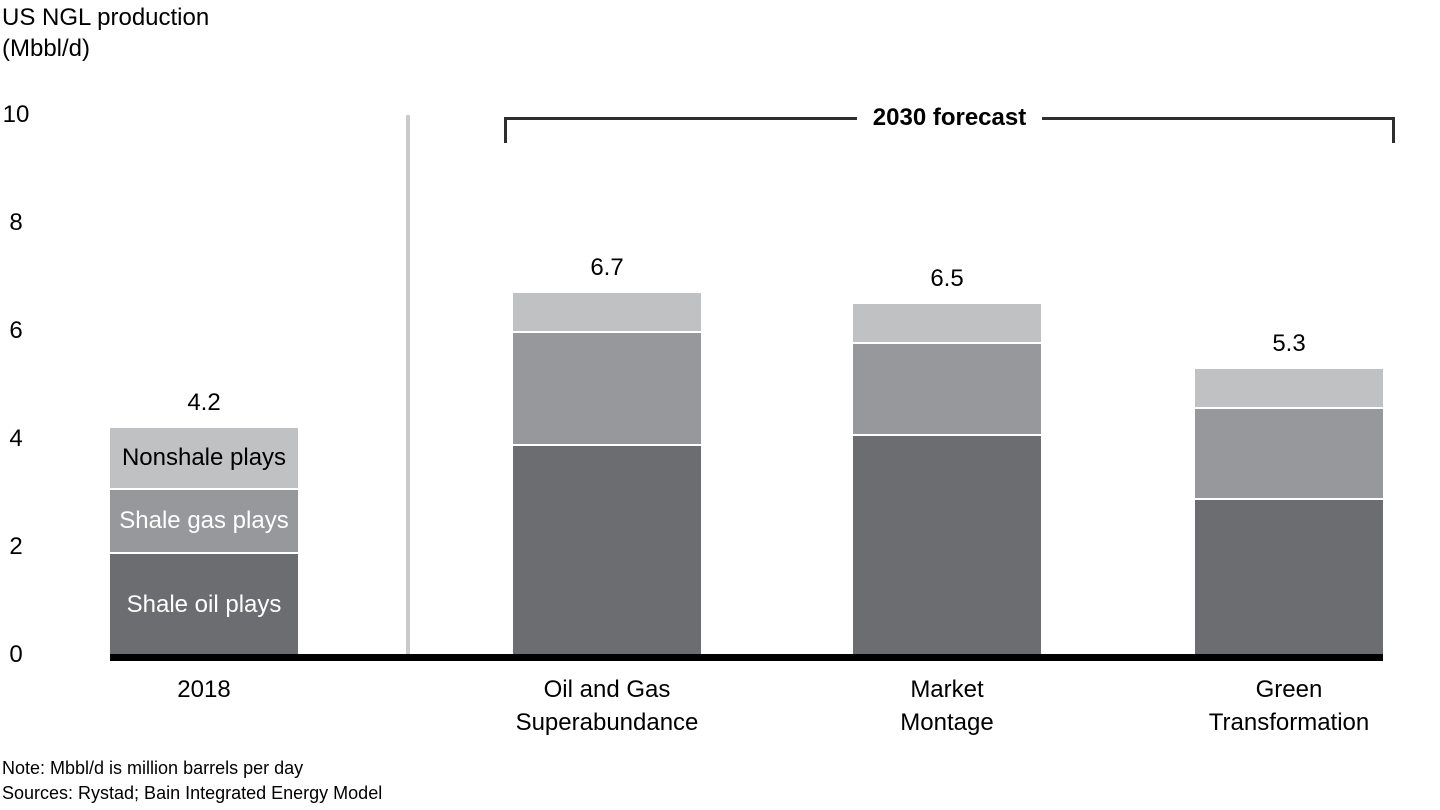 This screenshot has height=810, width=1440. What do you see at coordinates (505, 130) in the screenshot?
I see `bracket-left-tick` at bounding box center [505, 130].